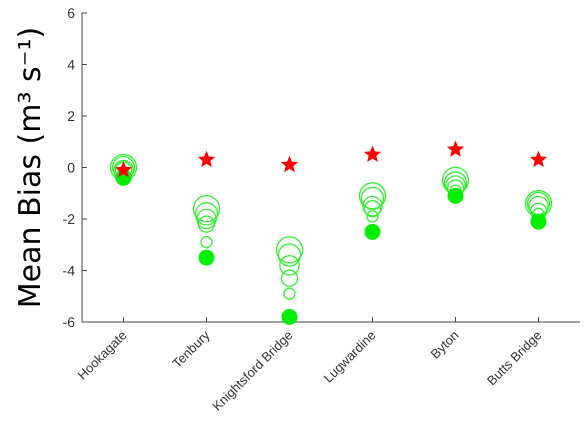  What do you see at coordinates (69, 322) in the screenshot?
I see `y-tick-label: -6` at bounding box center [69, 322].